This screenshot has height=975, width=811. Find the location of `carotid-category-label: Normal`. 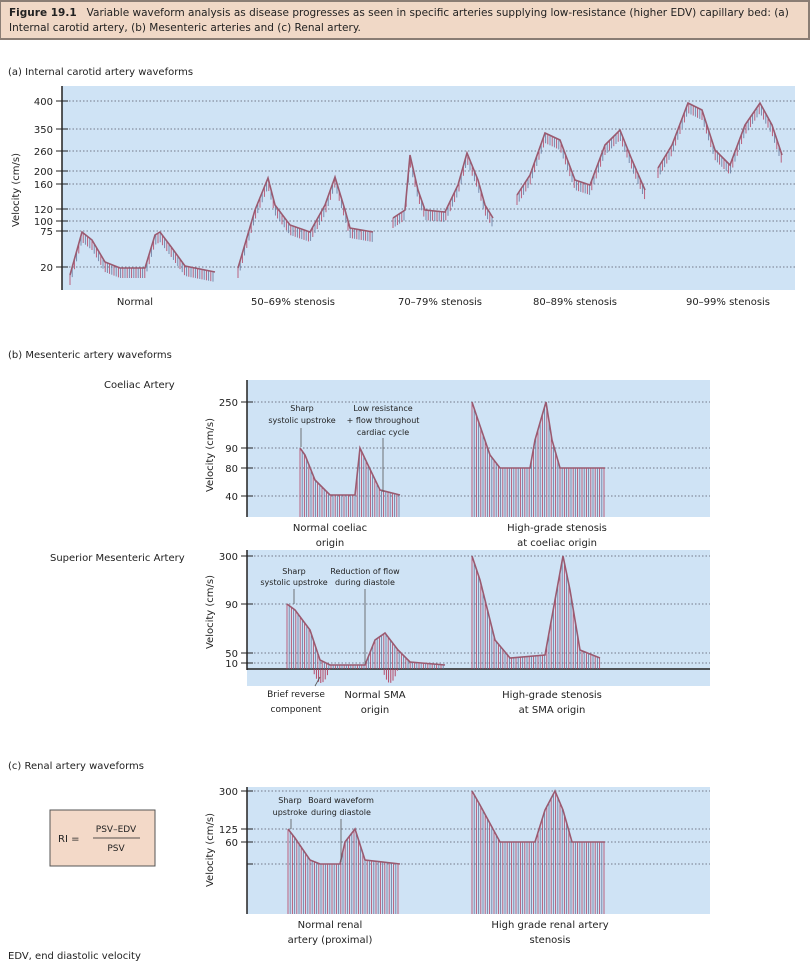

carotid-category-label: Normal is located at coordinates (135, 302).